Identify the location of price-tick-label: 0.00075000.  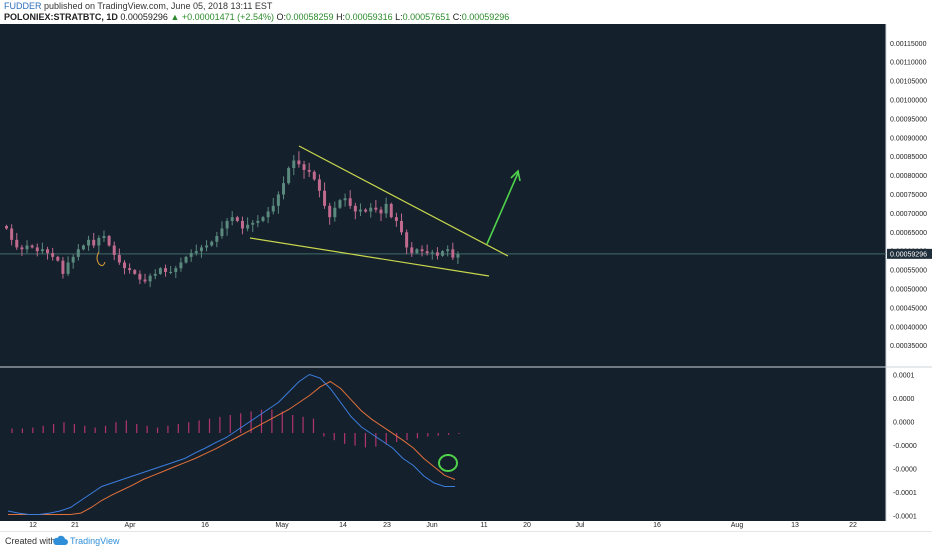
(908, 195).